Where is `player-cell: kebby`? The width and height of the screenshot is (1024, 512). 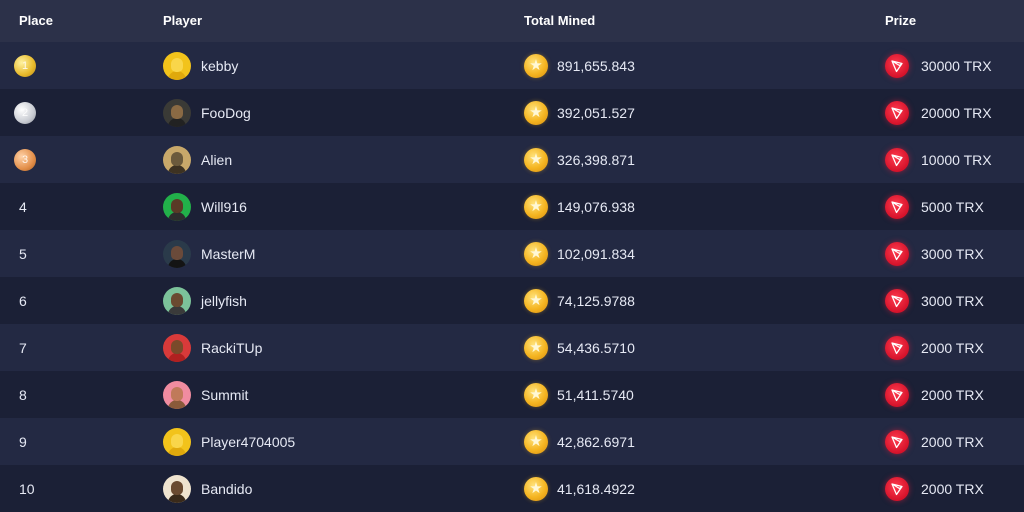
player-cell: kebby is located at coordinates (201, 65).